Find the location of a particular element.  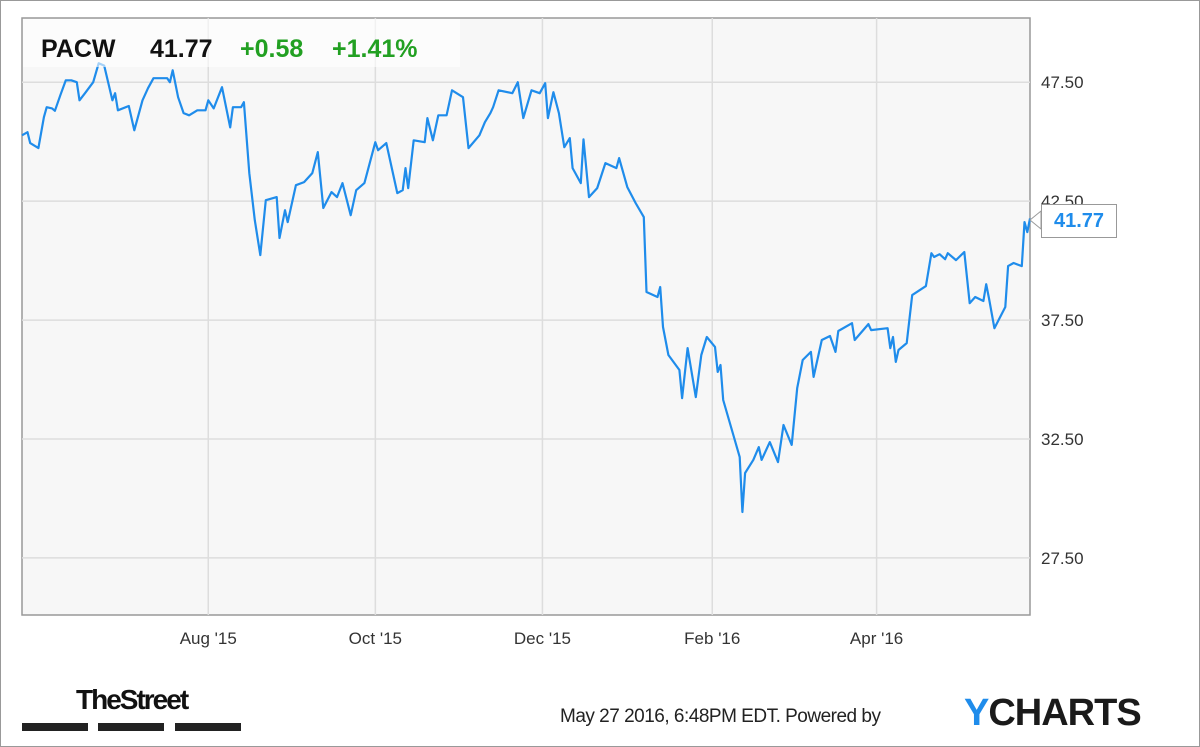

x-tick-label: Feb '16 is located at coordinates (712, 638).